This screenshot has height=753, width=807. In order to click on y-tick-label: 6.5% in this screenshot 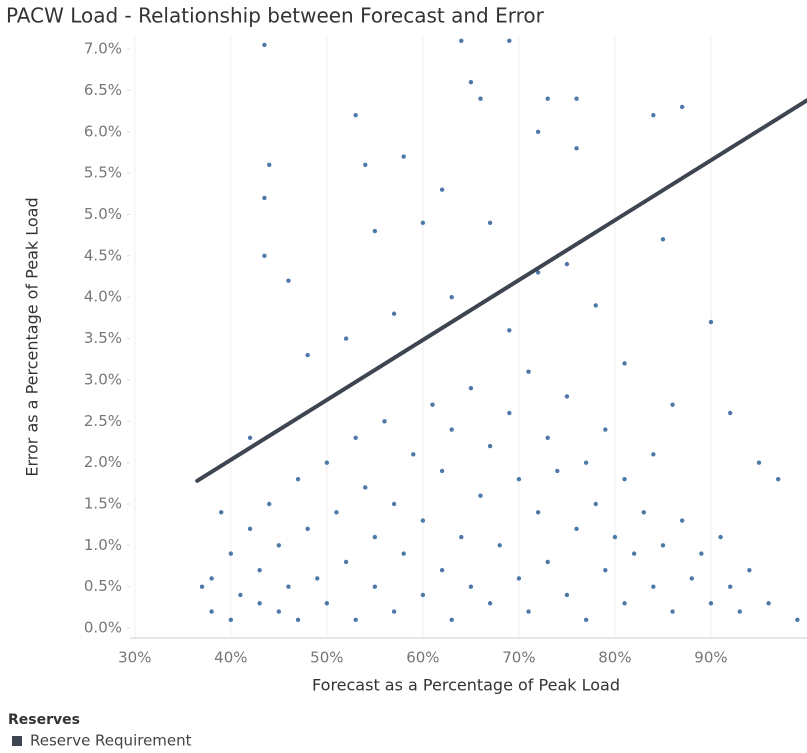, I will do `click(103, 90)`.